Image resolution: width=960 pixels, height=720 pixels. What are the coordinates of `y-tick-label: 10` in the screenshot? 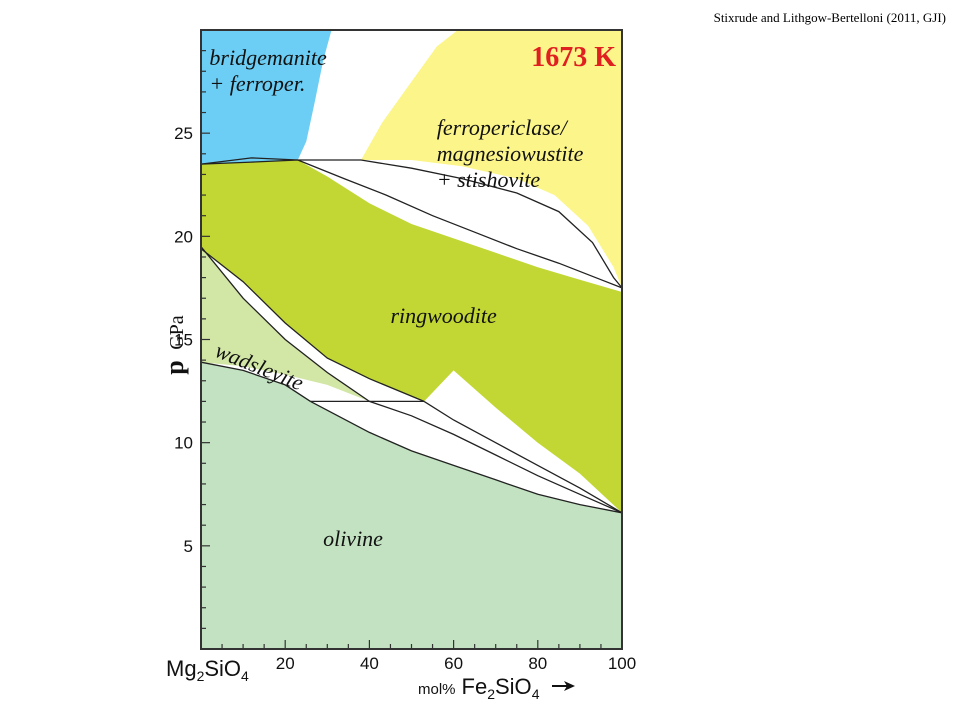 It's located at (183, 443).